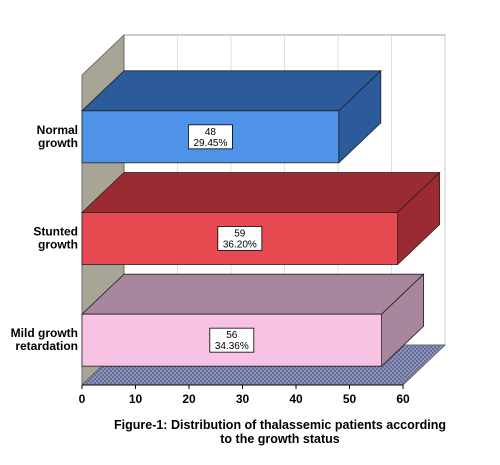 The width and height of the screenshot is (500, 465). I want to click on x-tick-label: 0, so click(82, 399).